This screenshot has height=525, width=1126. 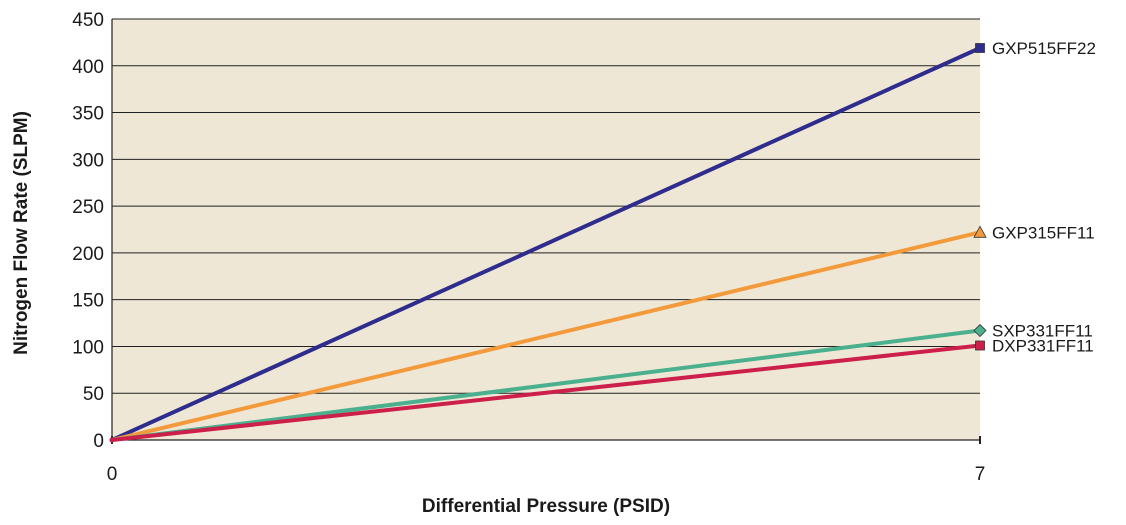 I want to click on y-tick-label: 0, so click(x=98, y=441).